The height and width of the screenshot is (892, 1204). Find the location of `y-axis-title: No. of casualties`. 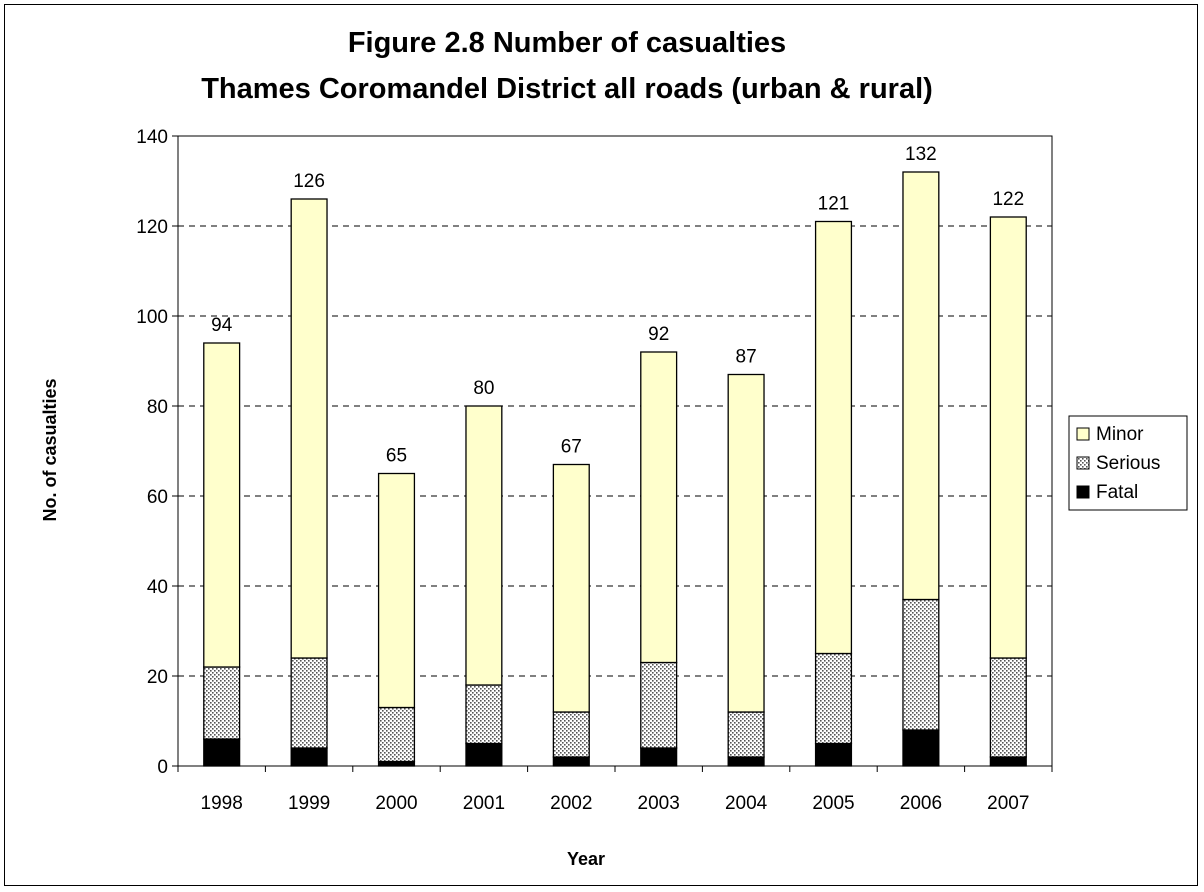

y-axis-title: No. of casualties is located at coordinates (50, 449).